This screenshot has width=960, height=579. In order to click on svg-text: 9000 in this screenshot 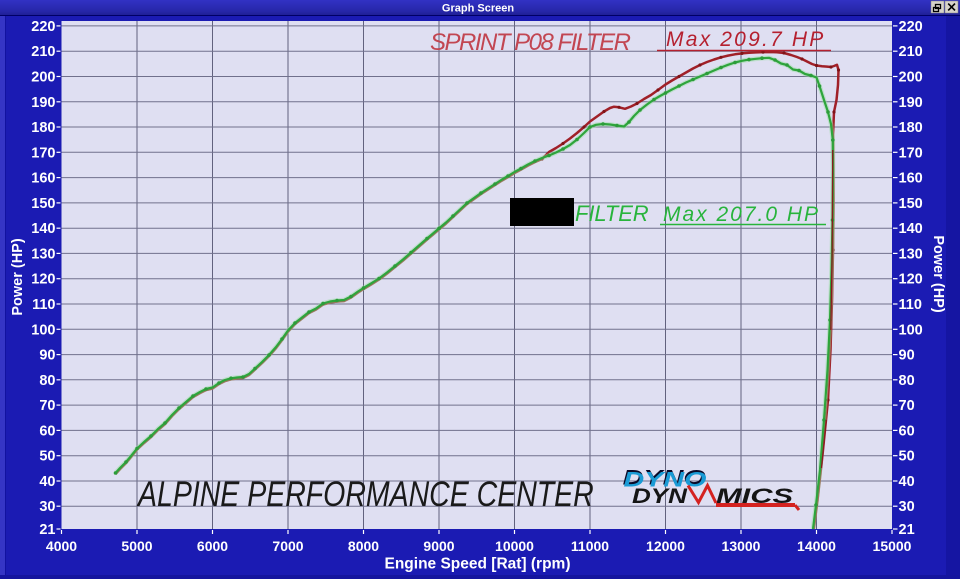, I will do `click(438, 546)`.